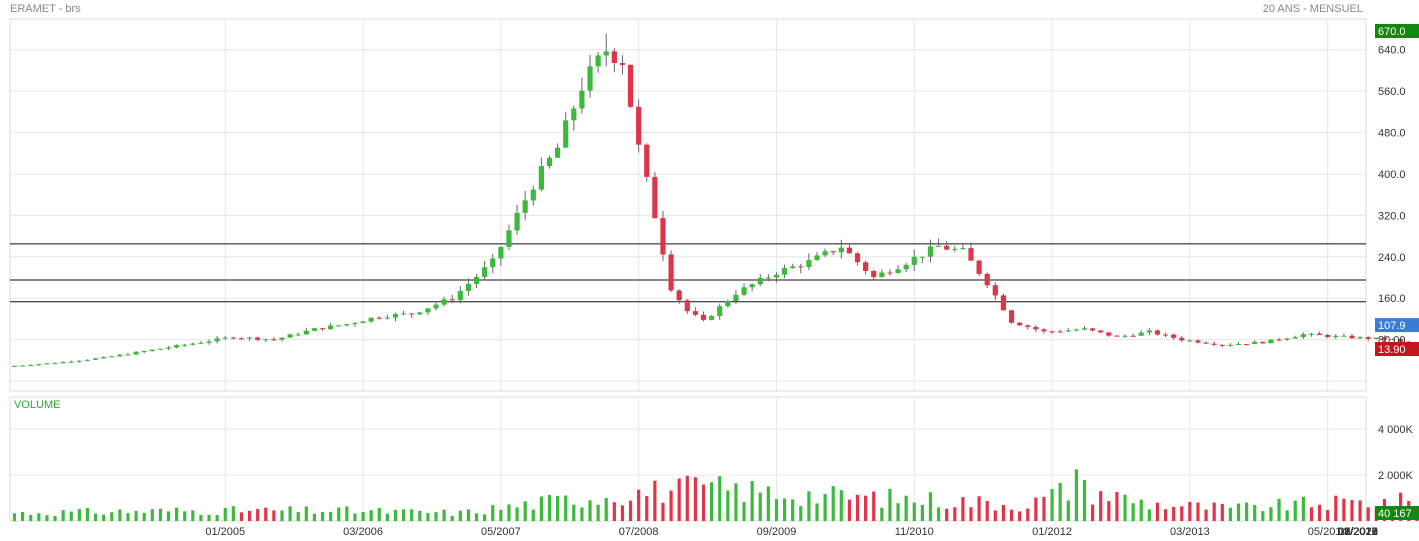 The height and width of the screenshot is (541, 1419). What do you see at coordinates (1312, 9) in the screenshot?
I see `period-label: 20 ANS - MENSUEL` at bounding box center [1312, 9].